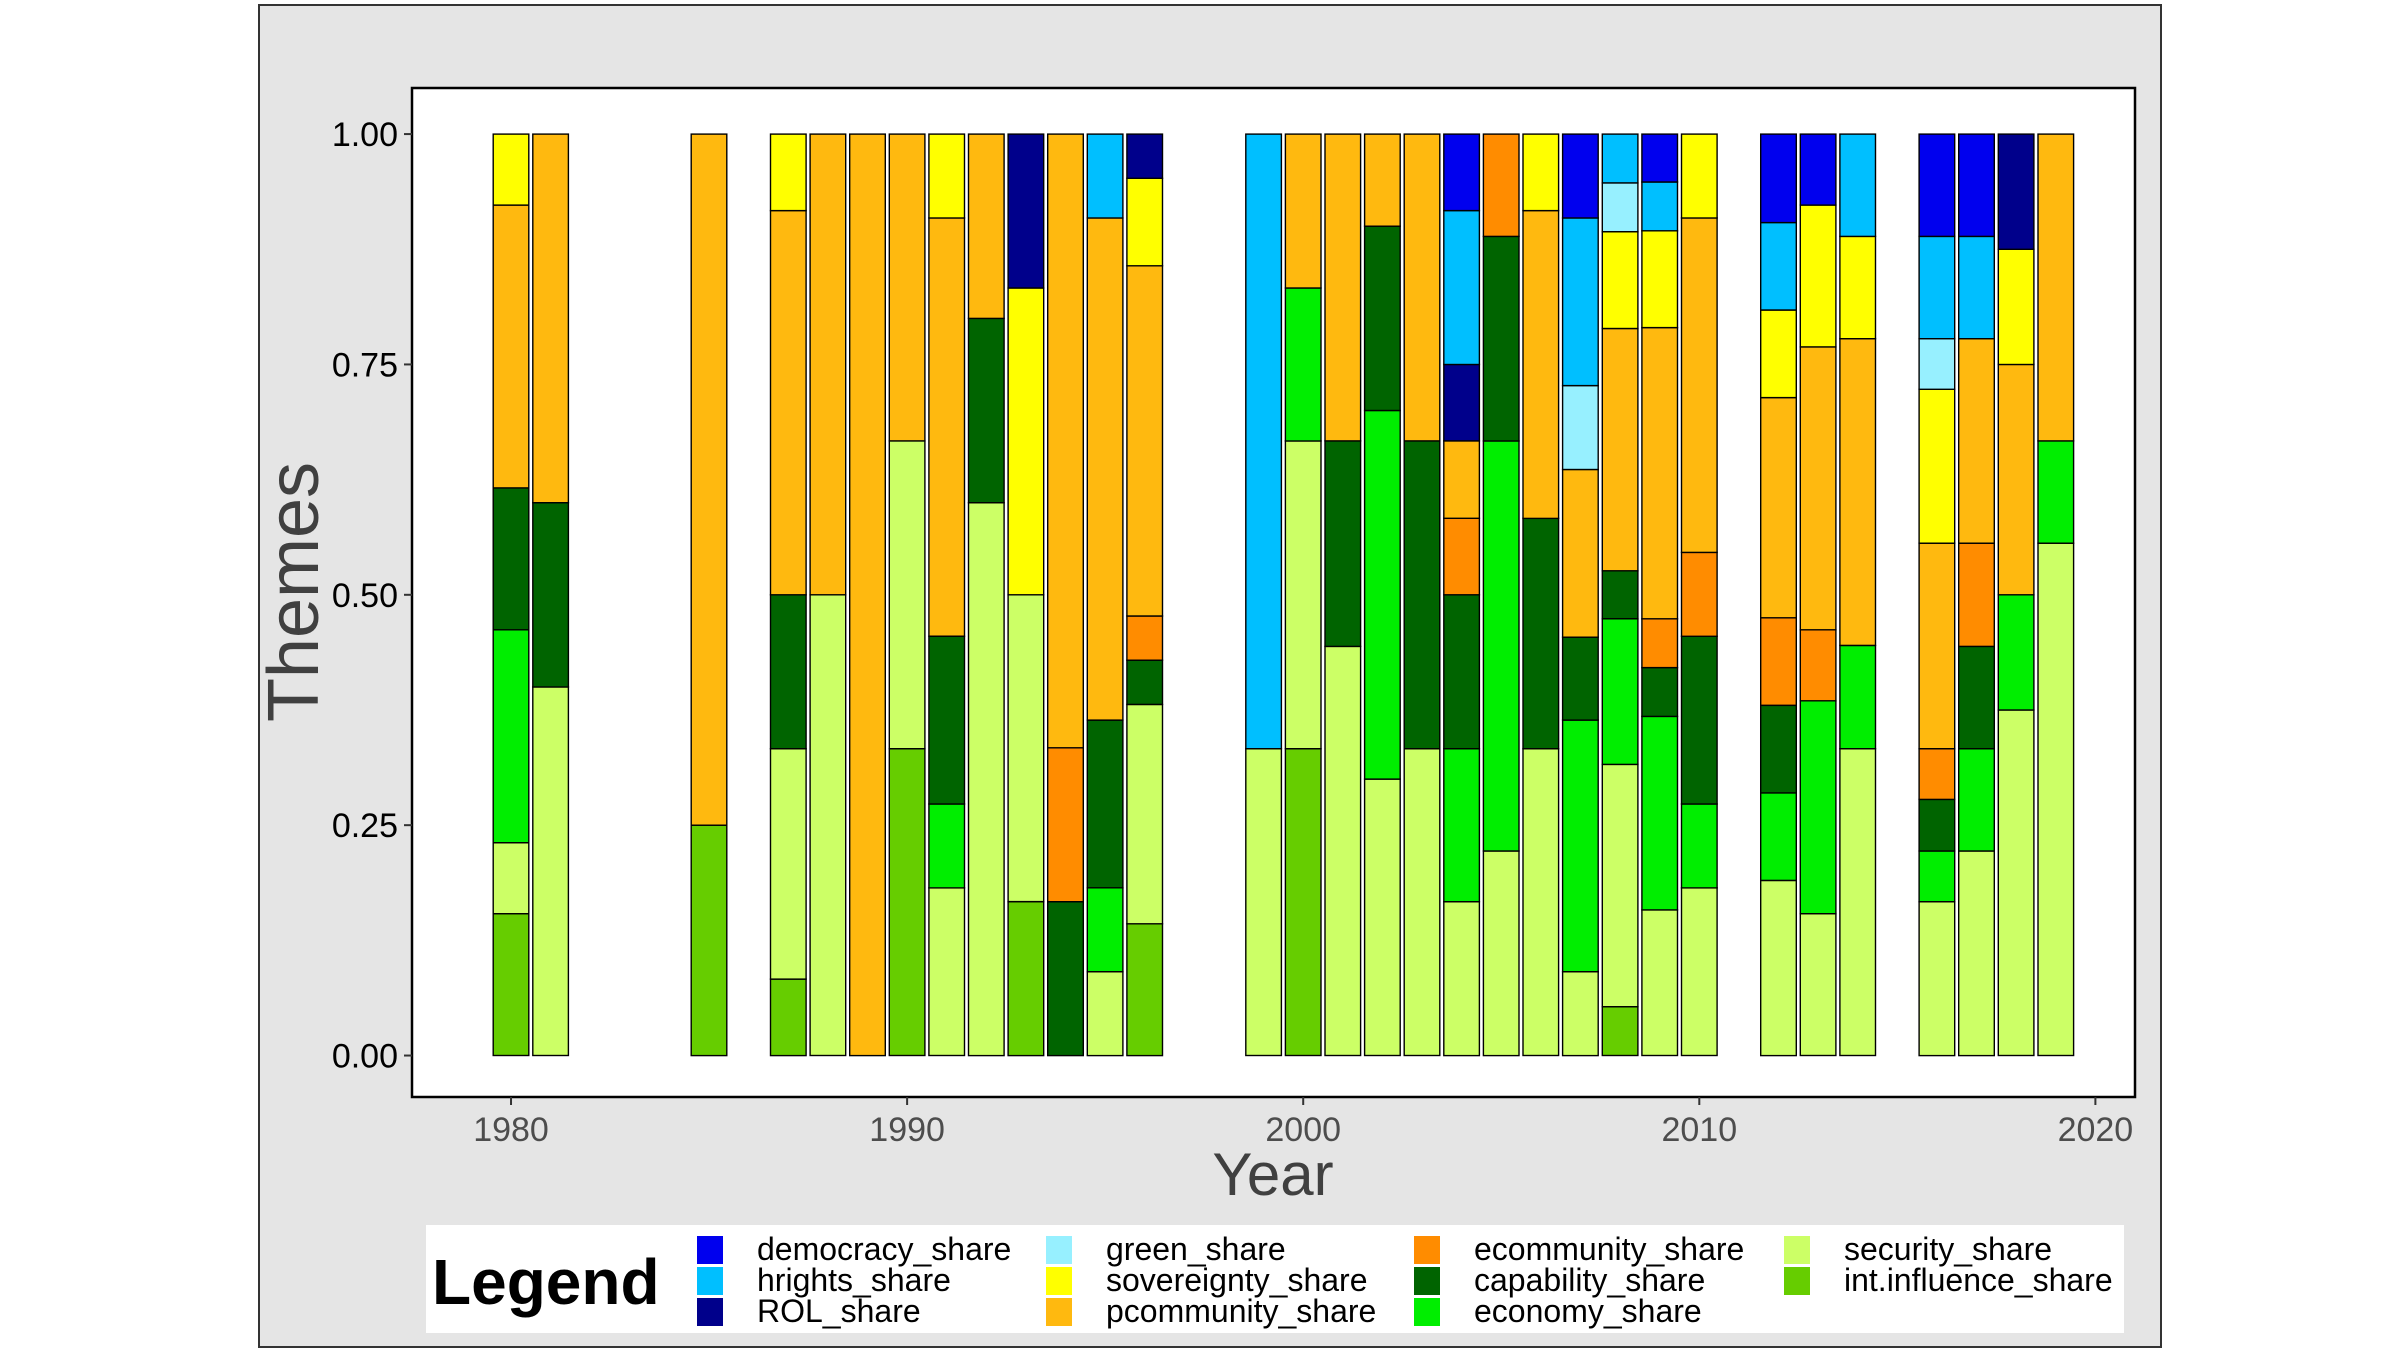 This screenshot has height=1350, width=2400. I want to click on bar-segment-2001-pcommunity-share, so click(1343, 287).